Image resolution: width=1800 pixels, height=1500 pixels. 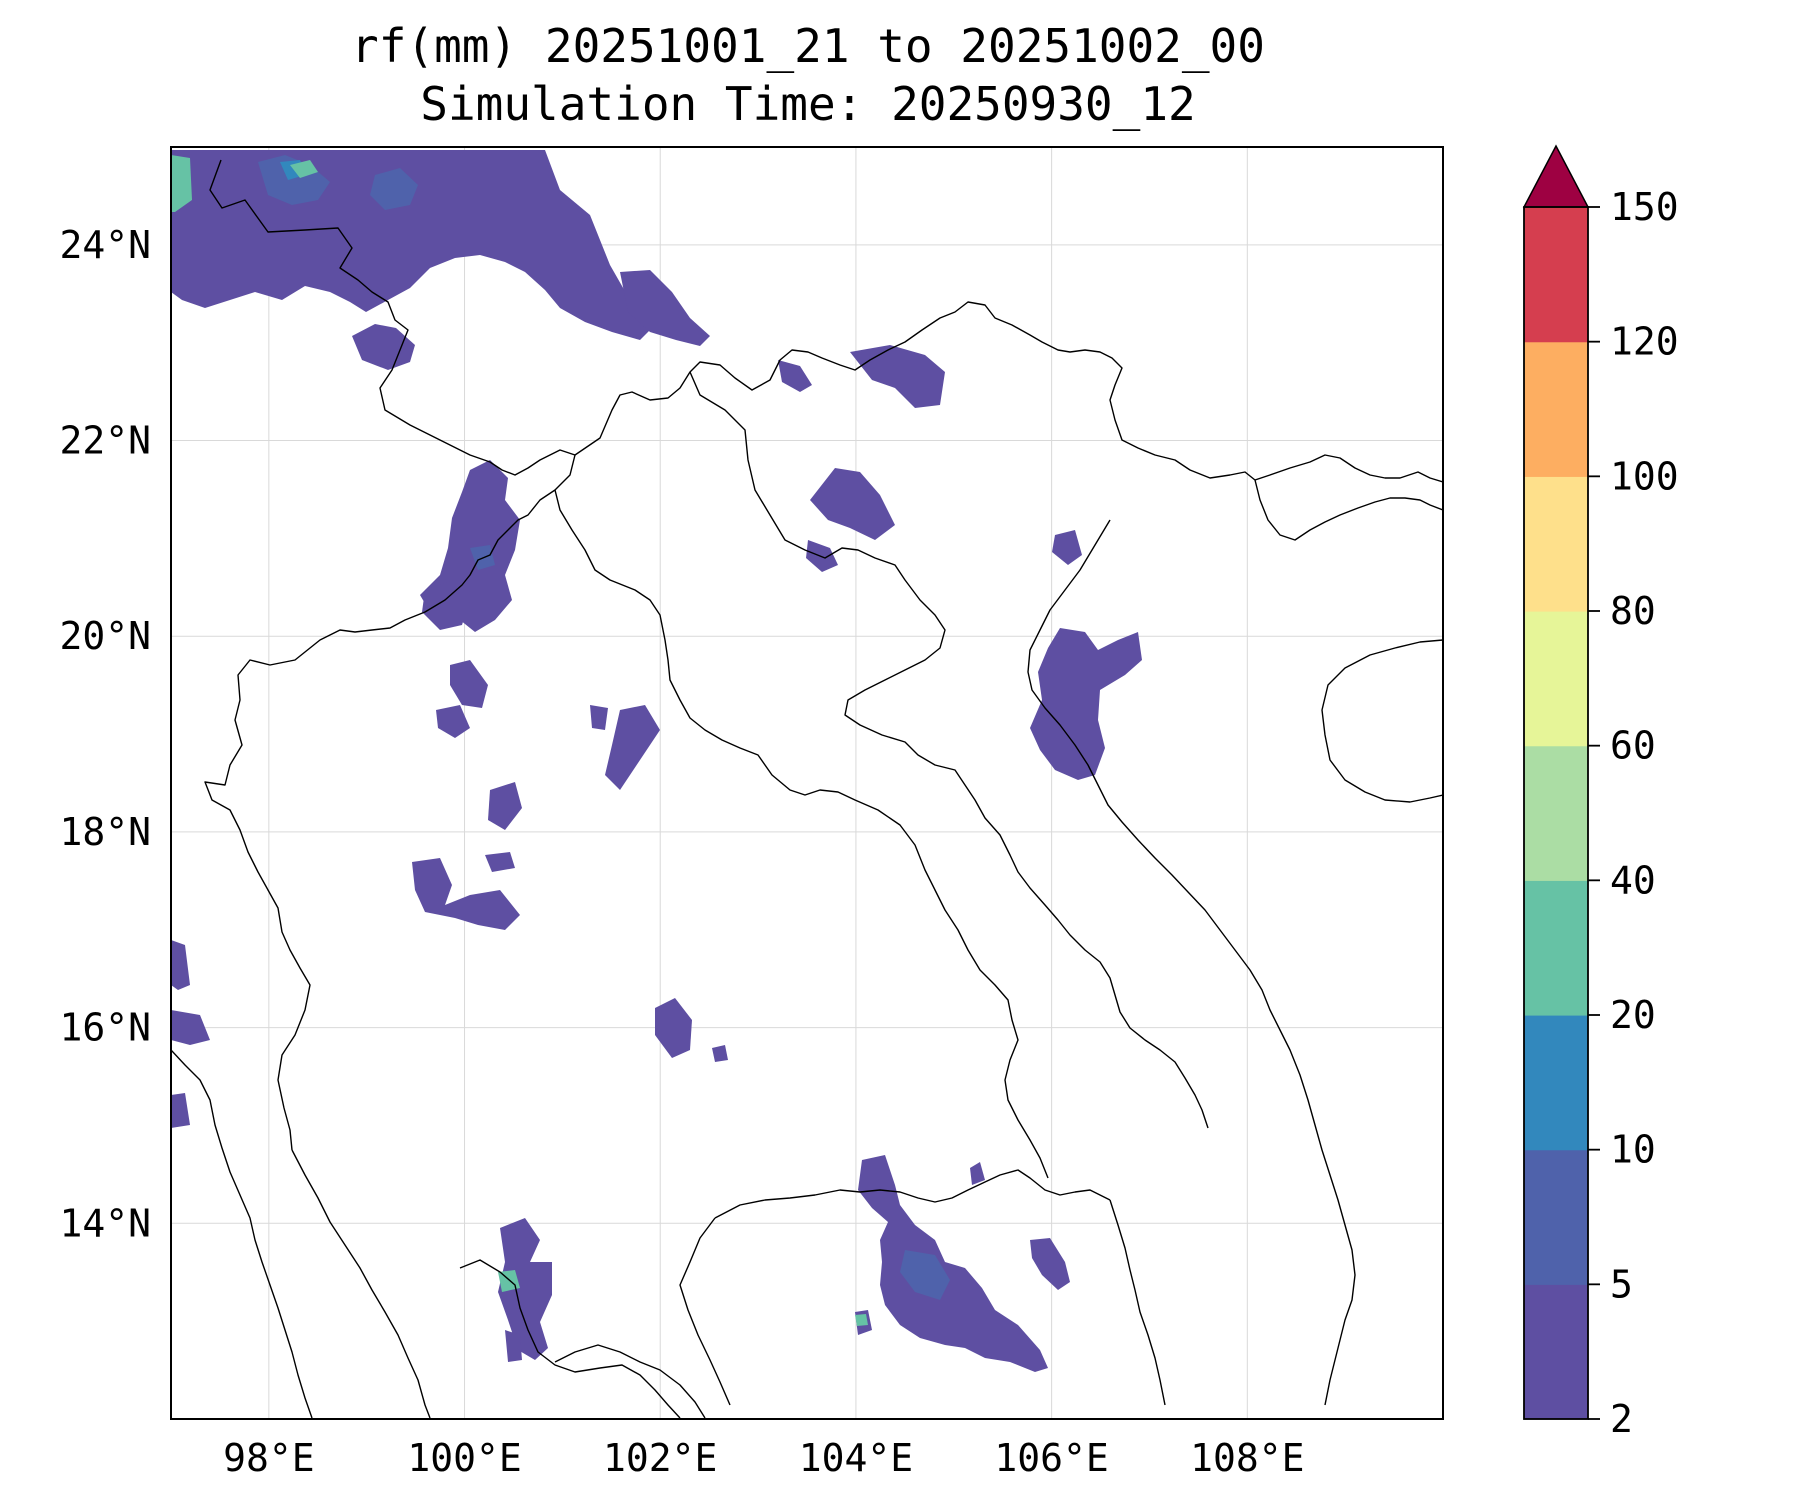 What do you see at coordinates (570, 1339) in the screenshot?
I see `coastline-thai-gulf` at bounding box center [570, 1339].